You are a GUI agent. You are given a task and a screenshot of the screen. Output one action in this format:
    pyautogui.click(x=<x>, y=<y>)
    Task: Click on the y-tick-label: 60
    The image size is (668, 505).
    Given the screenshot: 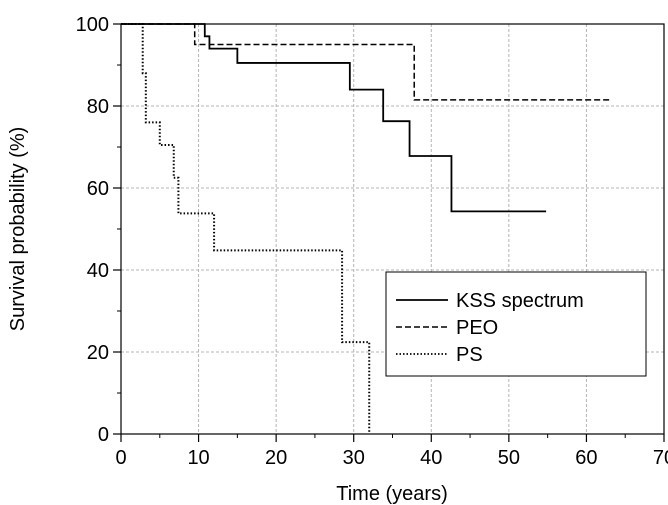 What is the action you would take?
    pyautogui.click(x=98, y=189)
    